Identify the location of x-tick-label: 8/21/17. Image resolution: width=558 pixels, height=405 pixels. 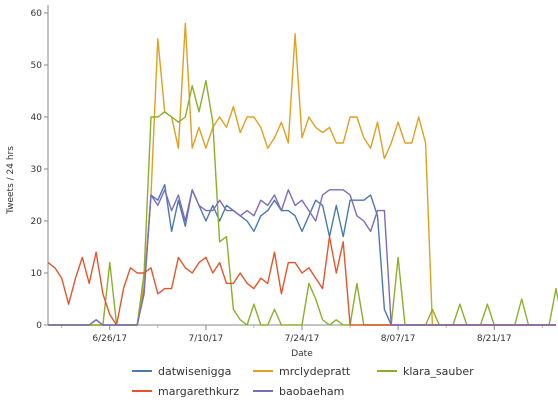
(494, 339).